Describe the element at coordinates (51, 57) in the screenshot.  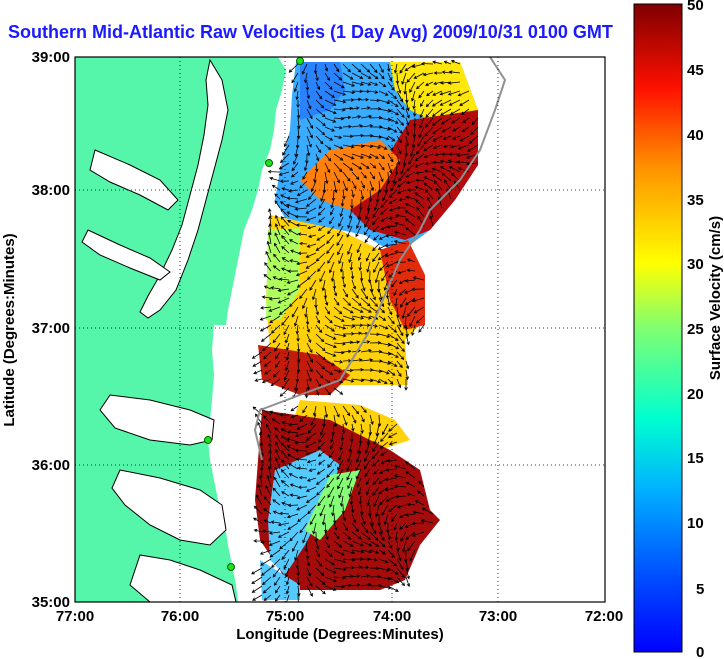
I see `y-tick-label: 39:00` at that location.